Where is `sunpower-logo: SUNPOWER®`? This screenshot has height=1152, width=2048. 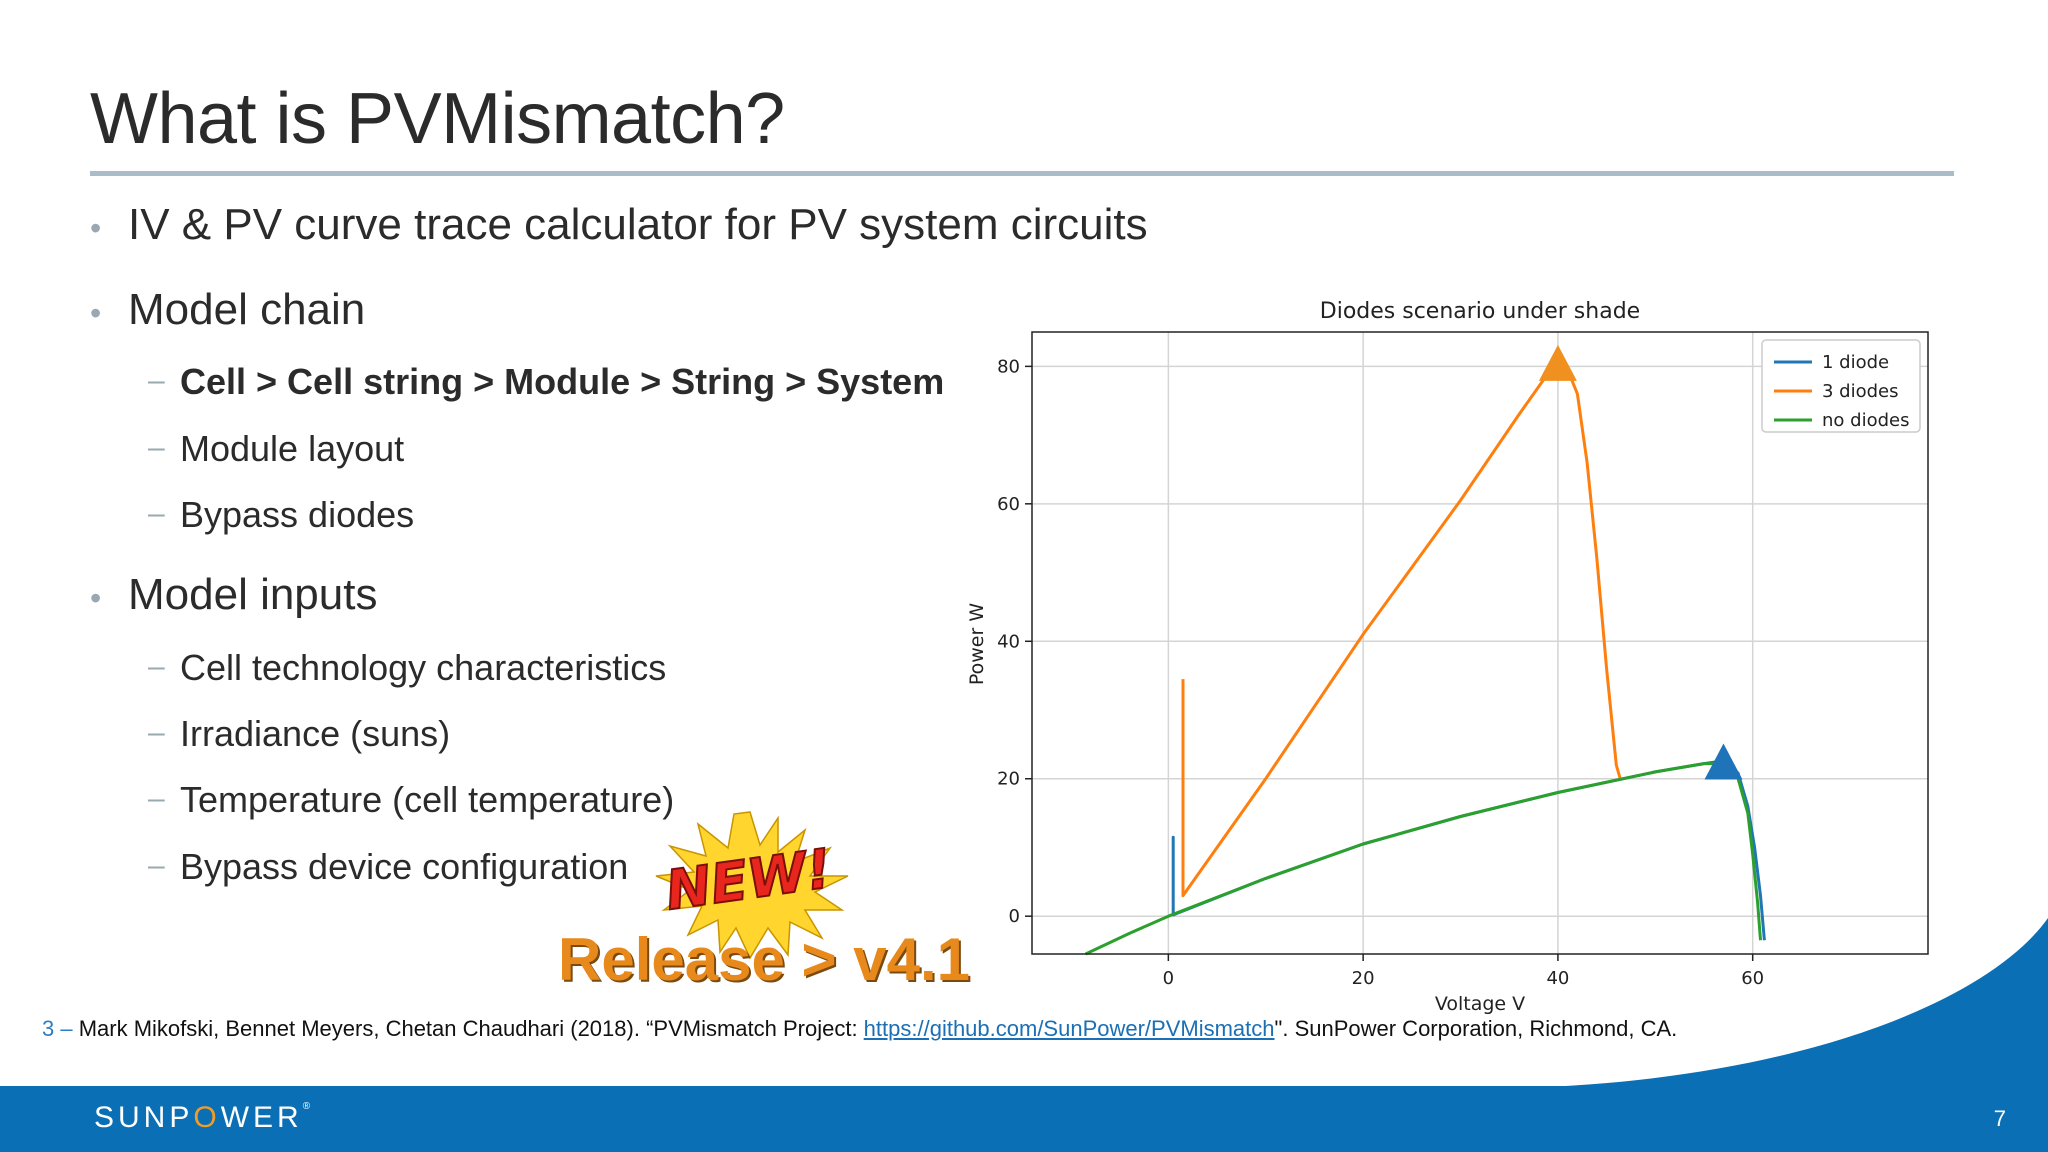 sunpower-logo: SUNPOWER® is located at coordinates (202, 1118).